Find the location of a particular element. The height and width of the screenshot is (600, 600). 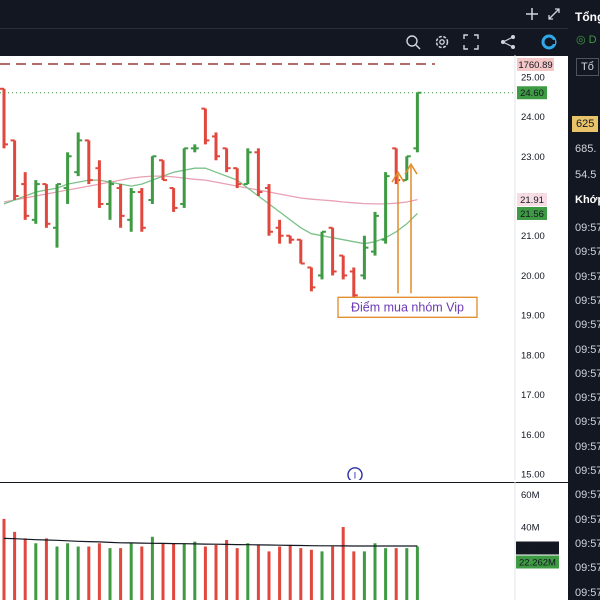

panel-header: Tổng is located at coordinates (587, 17).